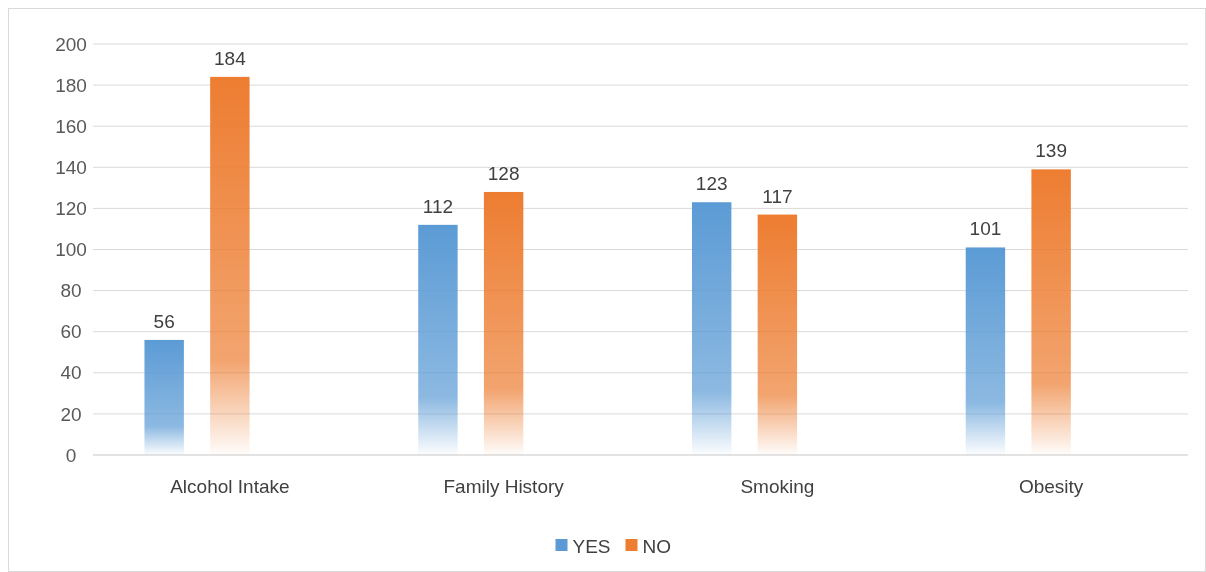 This screenshot has height=572, width=1206. What do you see at coordinates (504, 486) in the screenshot?
I see `x-tick-label: Family History` at bounding box center [504, 486].